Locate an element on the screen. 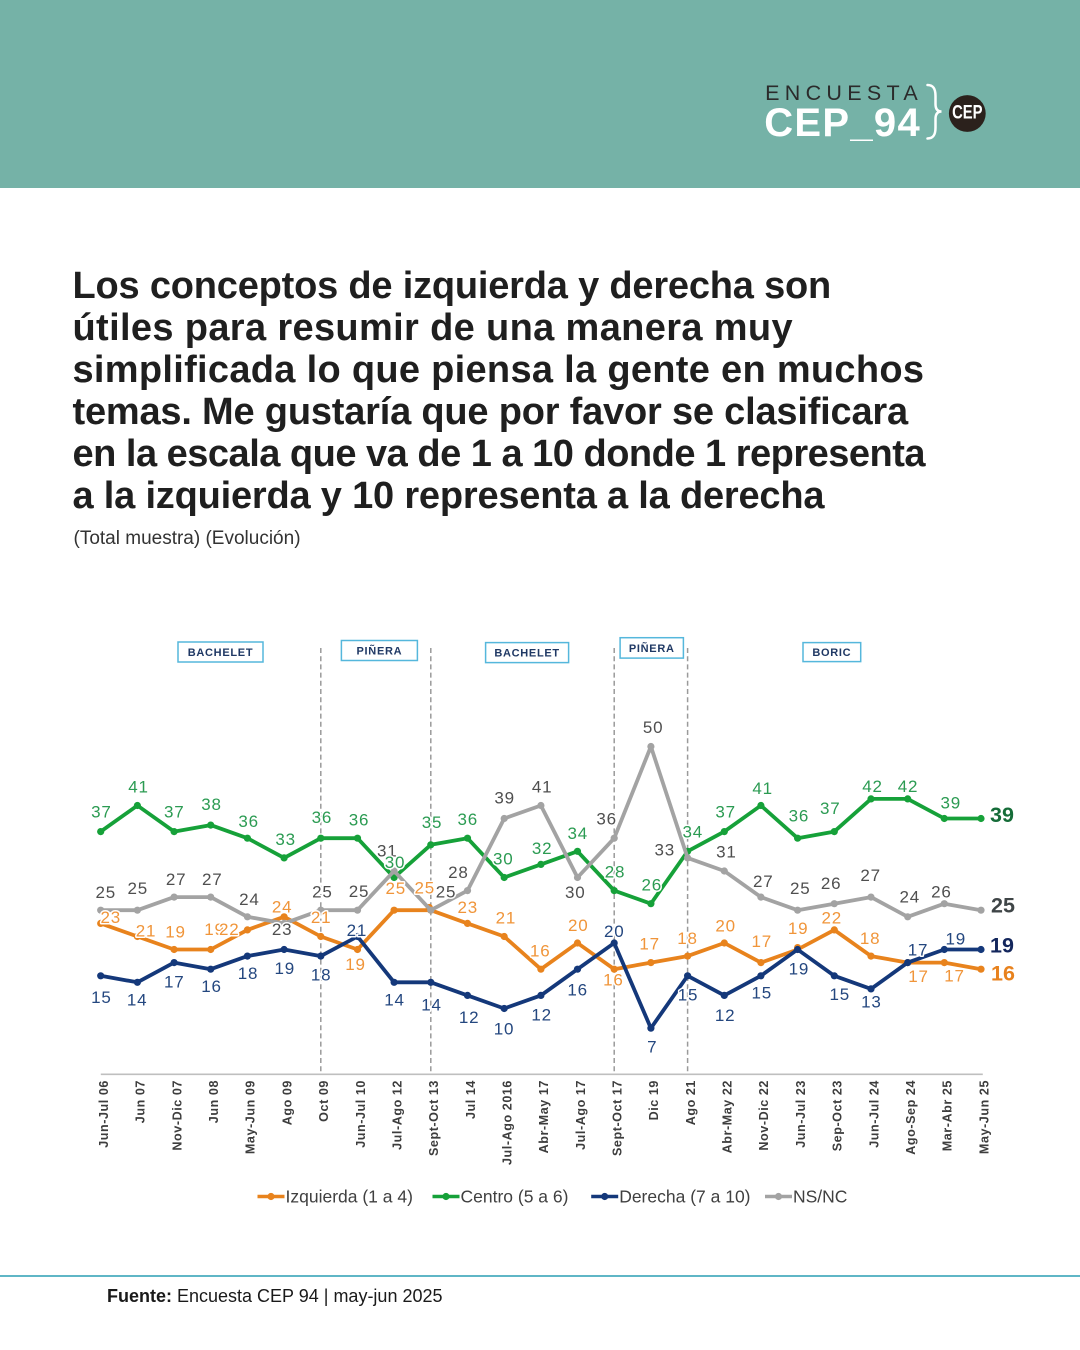 This screenshot has width=1080, height=1350. svg-text: CEP is located at coordinates (967, 112).